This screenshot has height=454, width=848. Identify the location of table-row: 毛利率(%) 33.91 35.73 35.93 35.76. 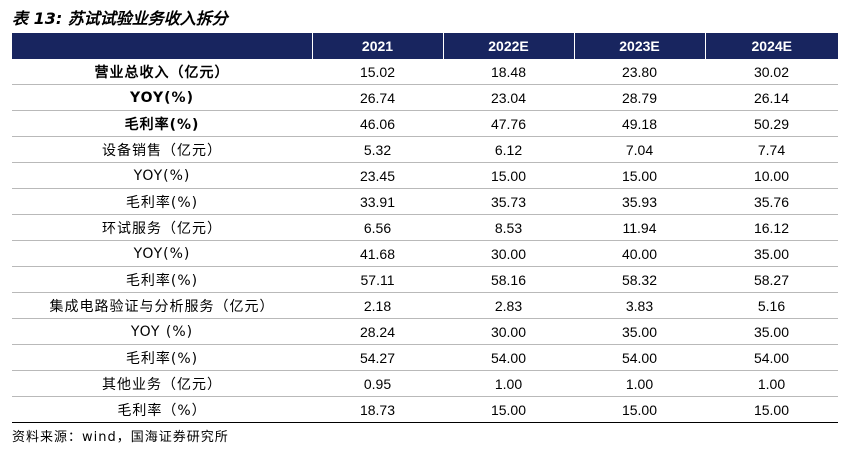
(425, 201).